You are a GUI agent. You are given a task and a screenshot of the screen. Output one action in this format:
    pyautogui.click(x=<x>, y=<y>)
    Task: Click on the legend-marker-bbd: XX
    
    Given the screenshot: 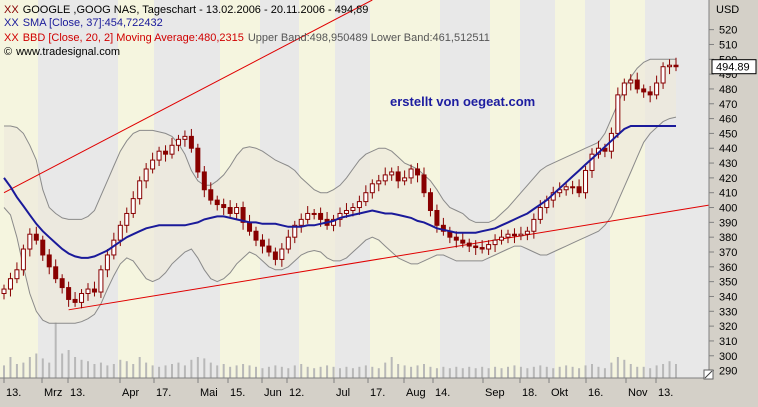 What is the action you would take?
    pyautogui.click(x=11, y=38)
    